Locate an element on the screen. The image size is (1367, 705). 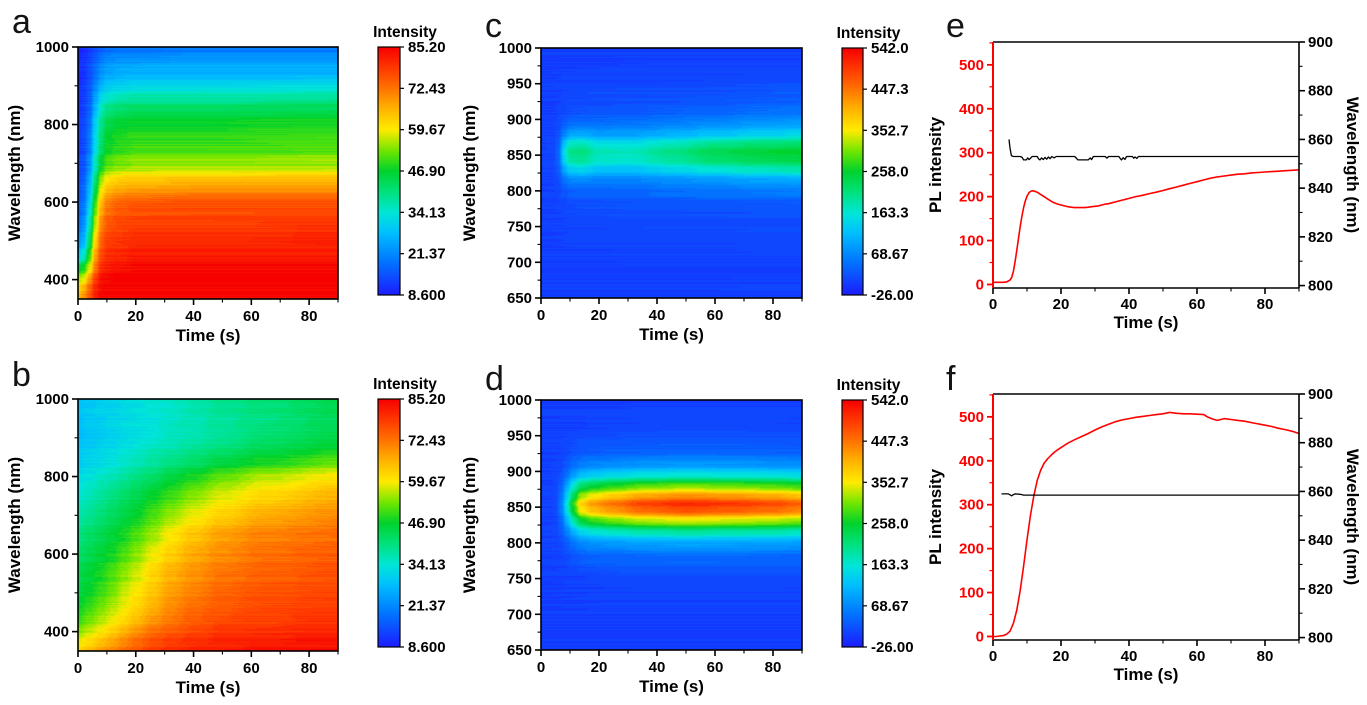
panel-letter-b: b is located at coordinates (21, 375).